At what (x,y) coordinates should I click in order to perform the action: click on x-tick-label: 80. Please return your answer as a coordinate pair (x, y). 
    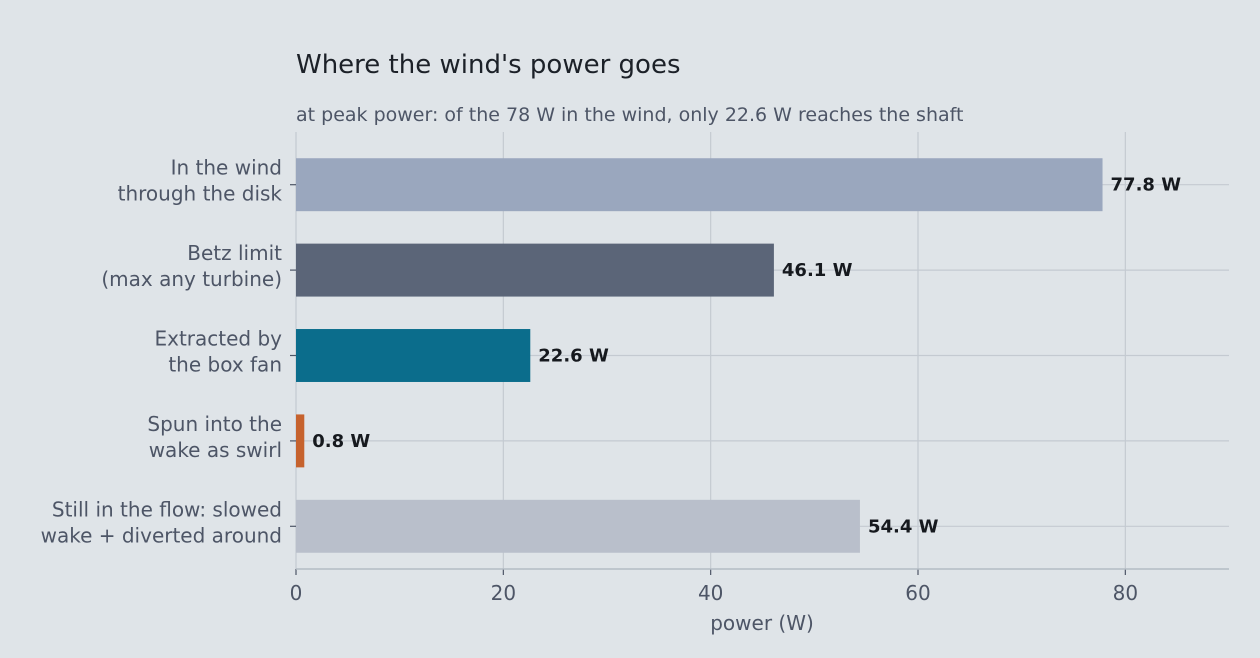
    Looking at the image, I should click on (1125, 593).